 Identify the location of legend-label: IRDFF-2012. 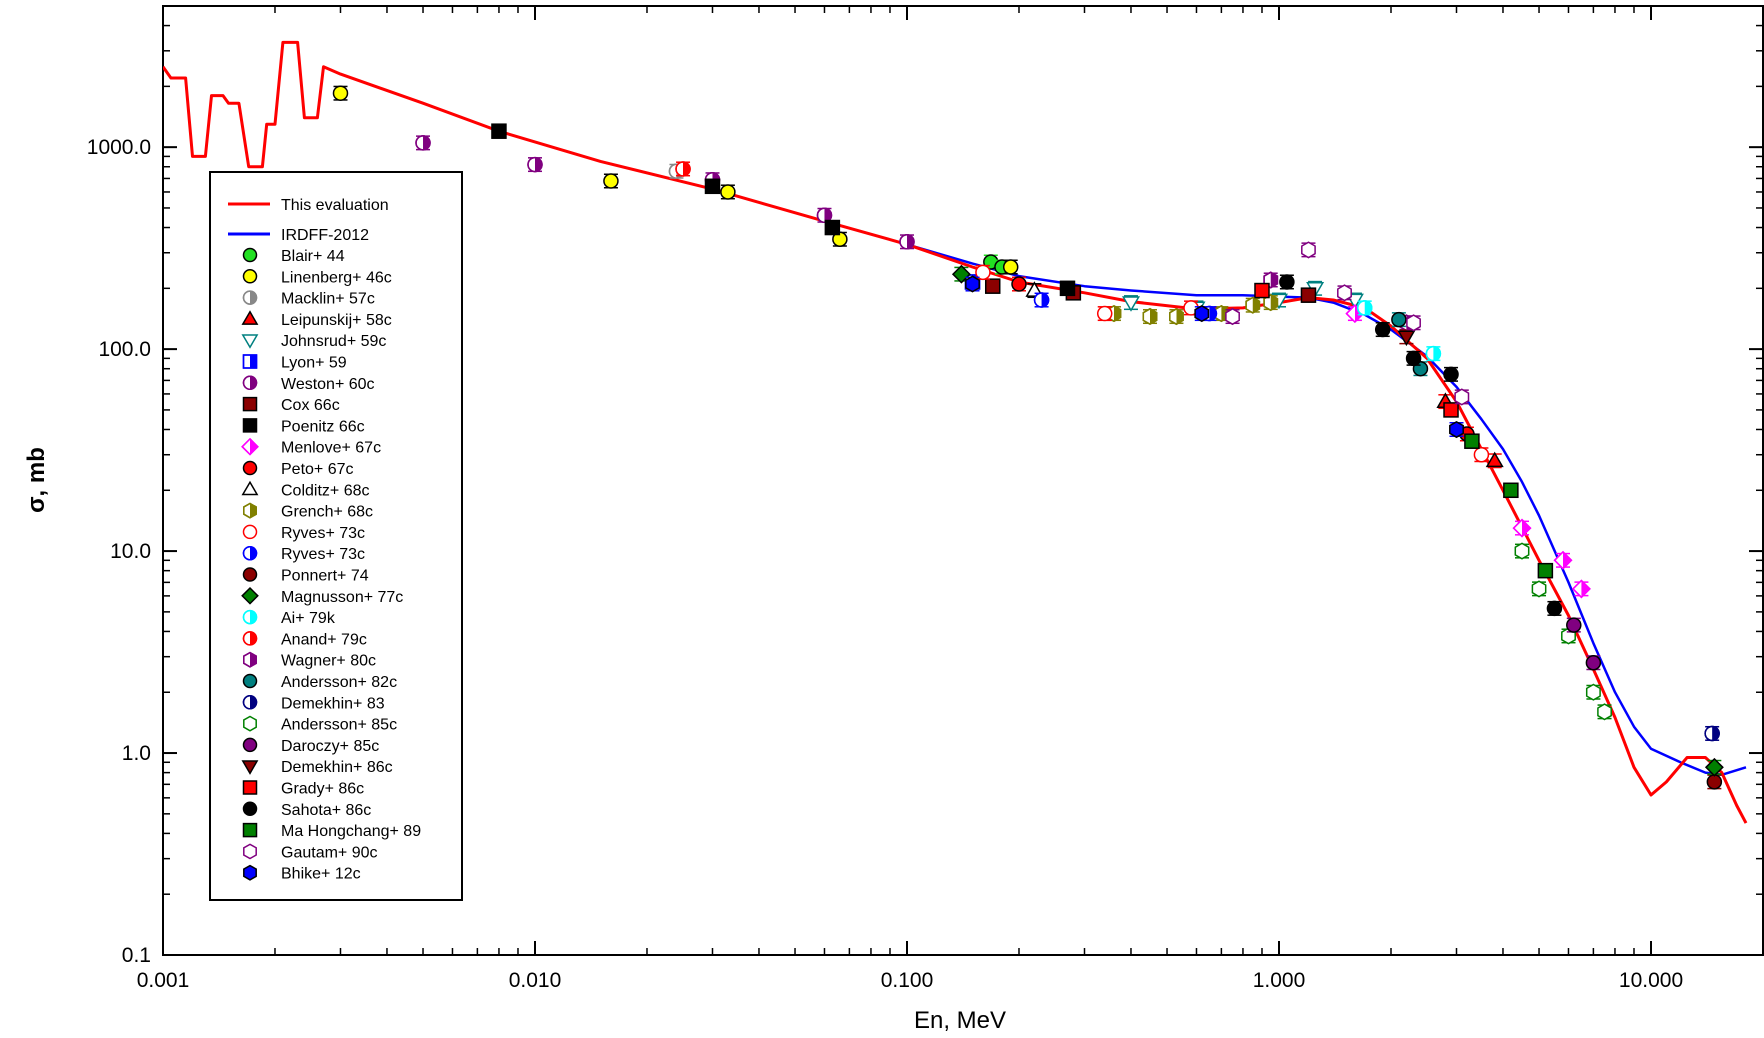
(325, 235).